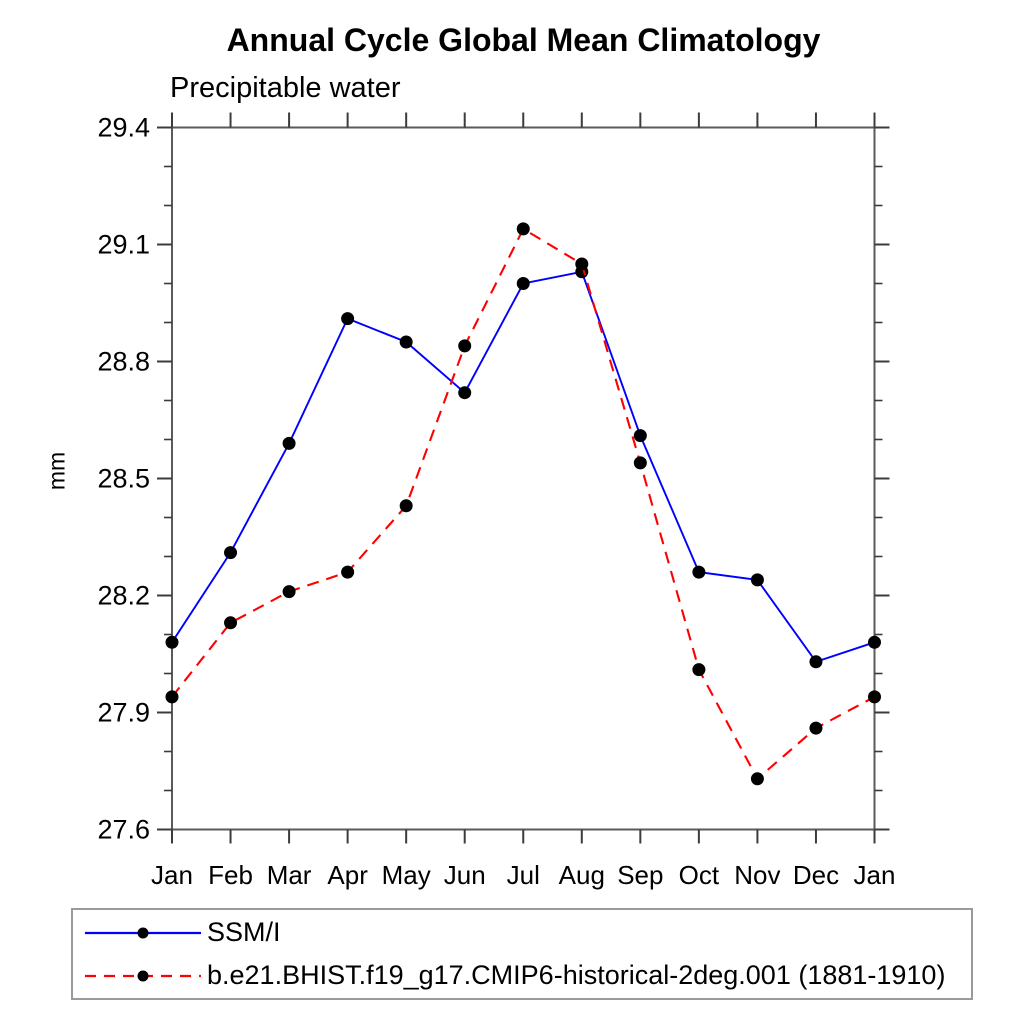 This screenshot has height=1024, width=1024. Describe the element at coordinates (56, 471) in the screenshot. I see `y-axis-label: mm` at that location.